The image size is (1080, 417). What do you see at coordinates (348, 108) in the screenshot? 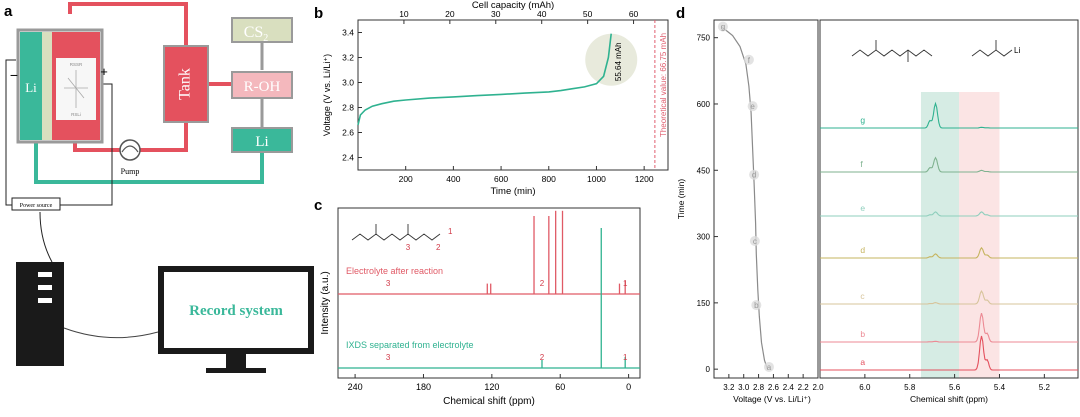
I see `y-tick-label-b: 2.8` at bounding box center [348, 108].